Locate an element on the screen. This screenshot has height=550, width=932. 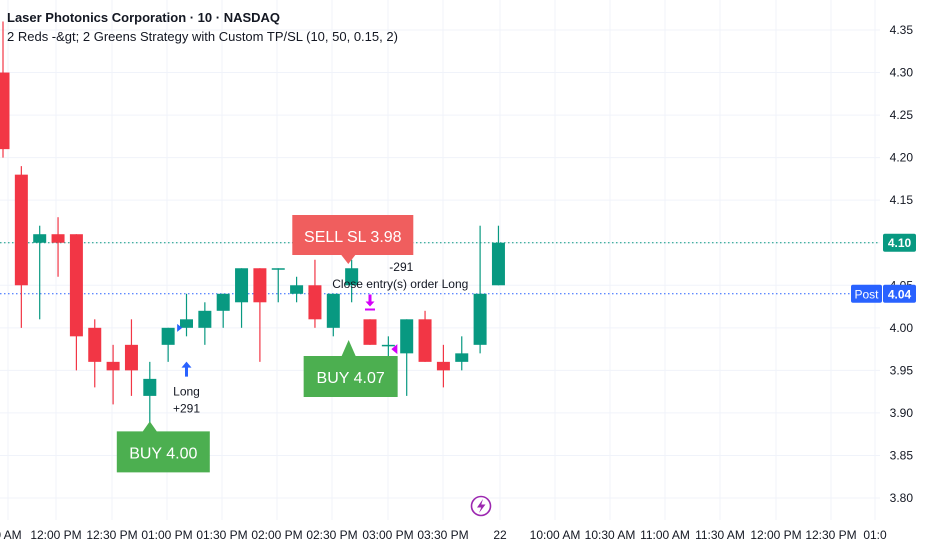
x-tick-label: 12:00 PM is located at coordinates (55, 535).